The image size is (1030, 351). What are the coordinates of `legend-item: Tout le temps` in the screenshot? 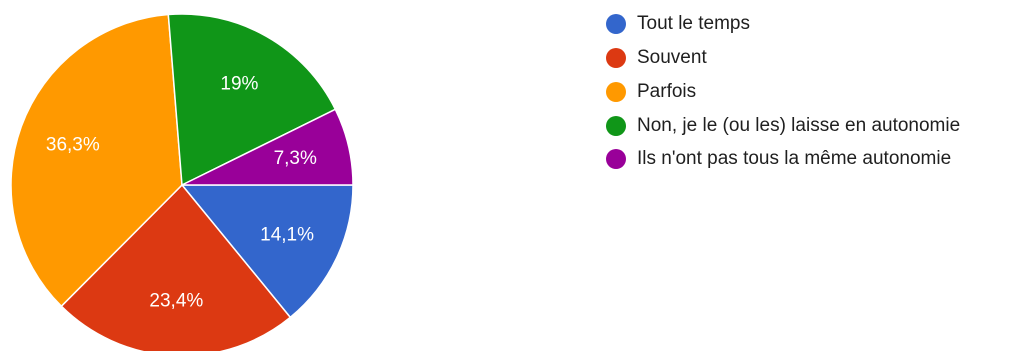 It's located at (783, 24).